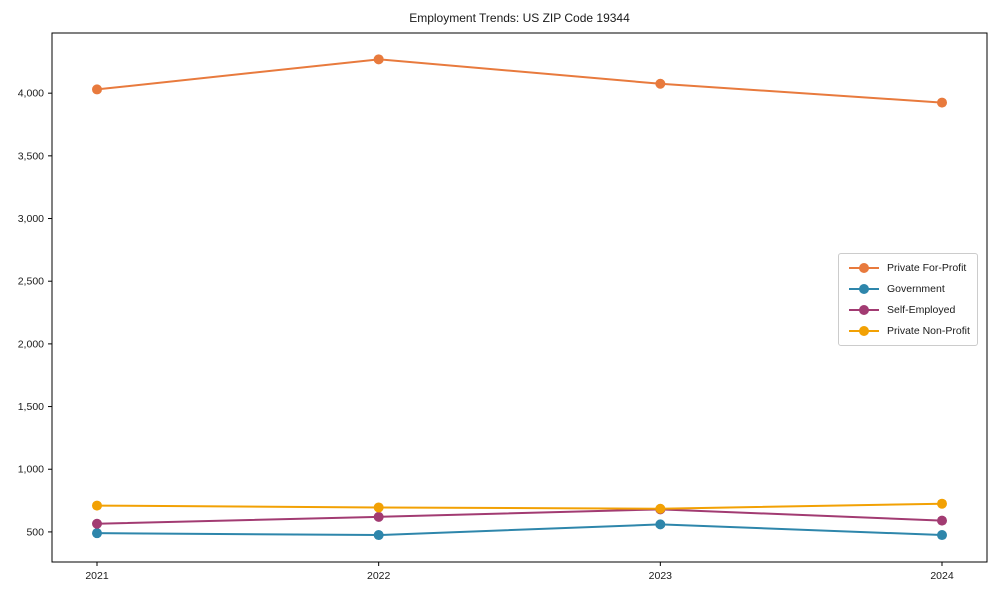 The height and width of the screenshot is (600, 1000). I want to click on legend-item: Private Non-Profit, so click(907, 331).